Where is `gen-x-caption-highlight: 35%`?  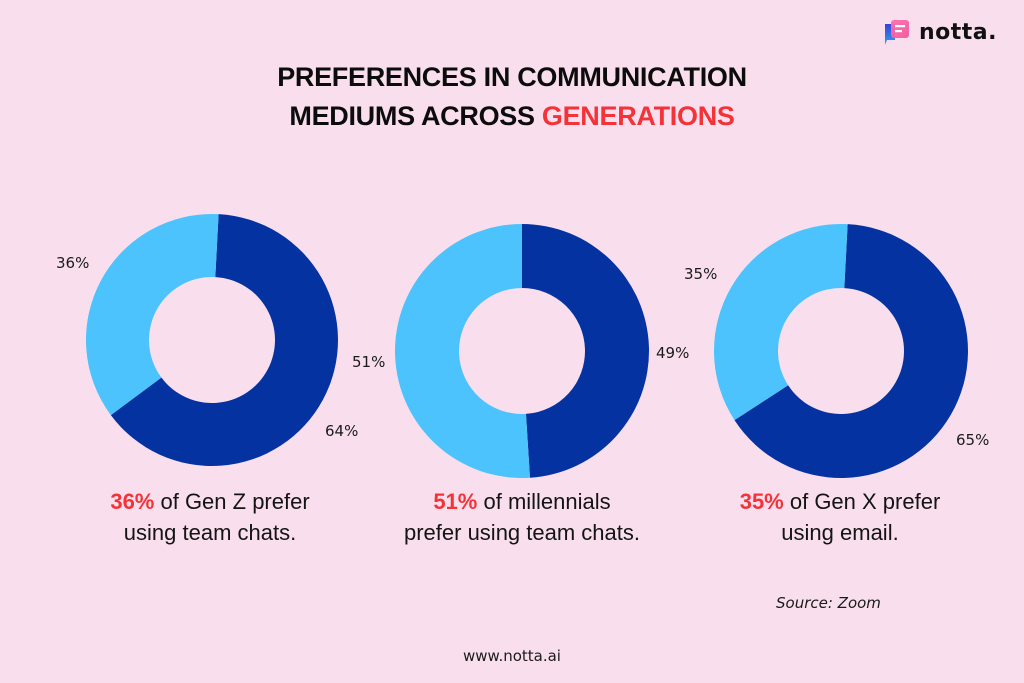 gen-x-caption-highlight: 35% is located at coordinates (761, 501).